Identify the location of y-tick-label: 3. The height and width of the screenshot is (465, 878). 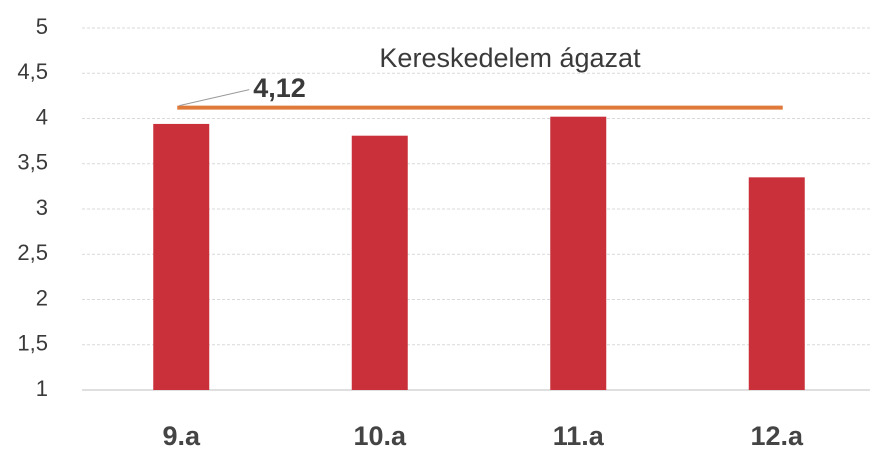
(42, 207).